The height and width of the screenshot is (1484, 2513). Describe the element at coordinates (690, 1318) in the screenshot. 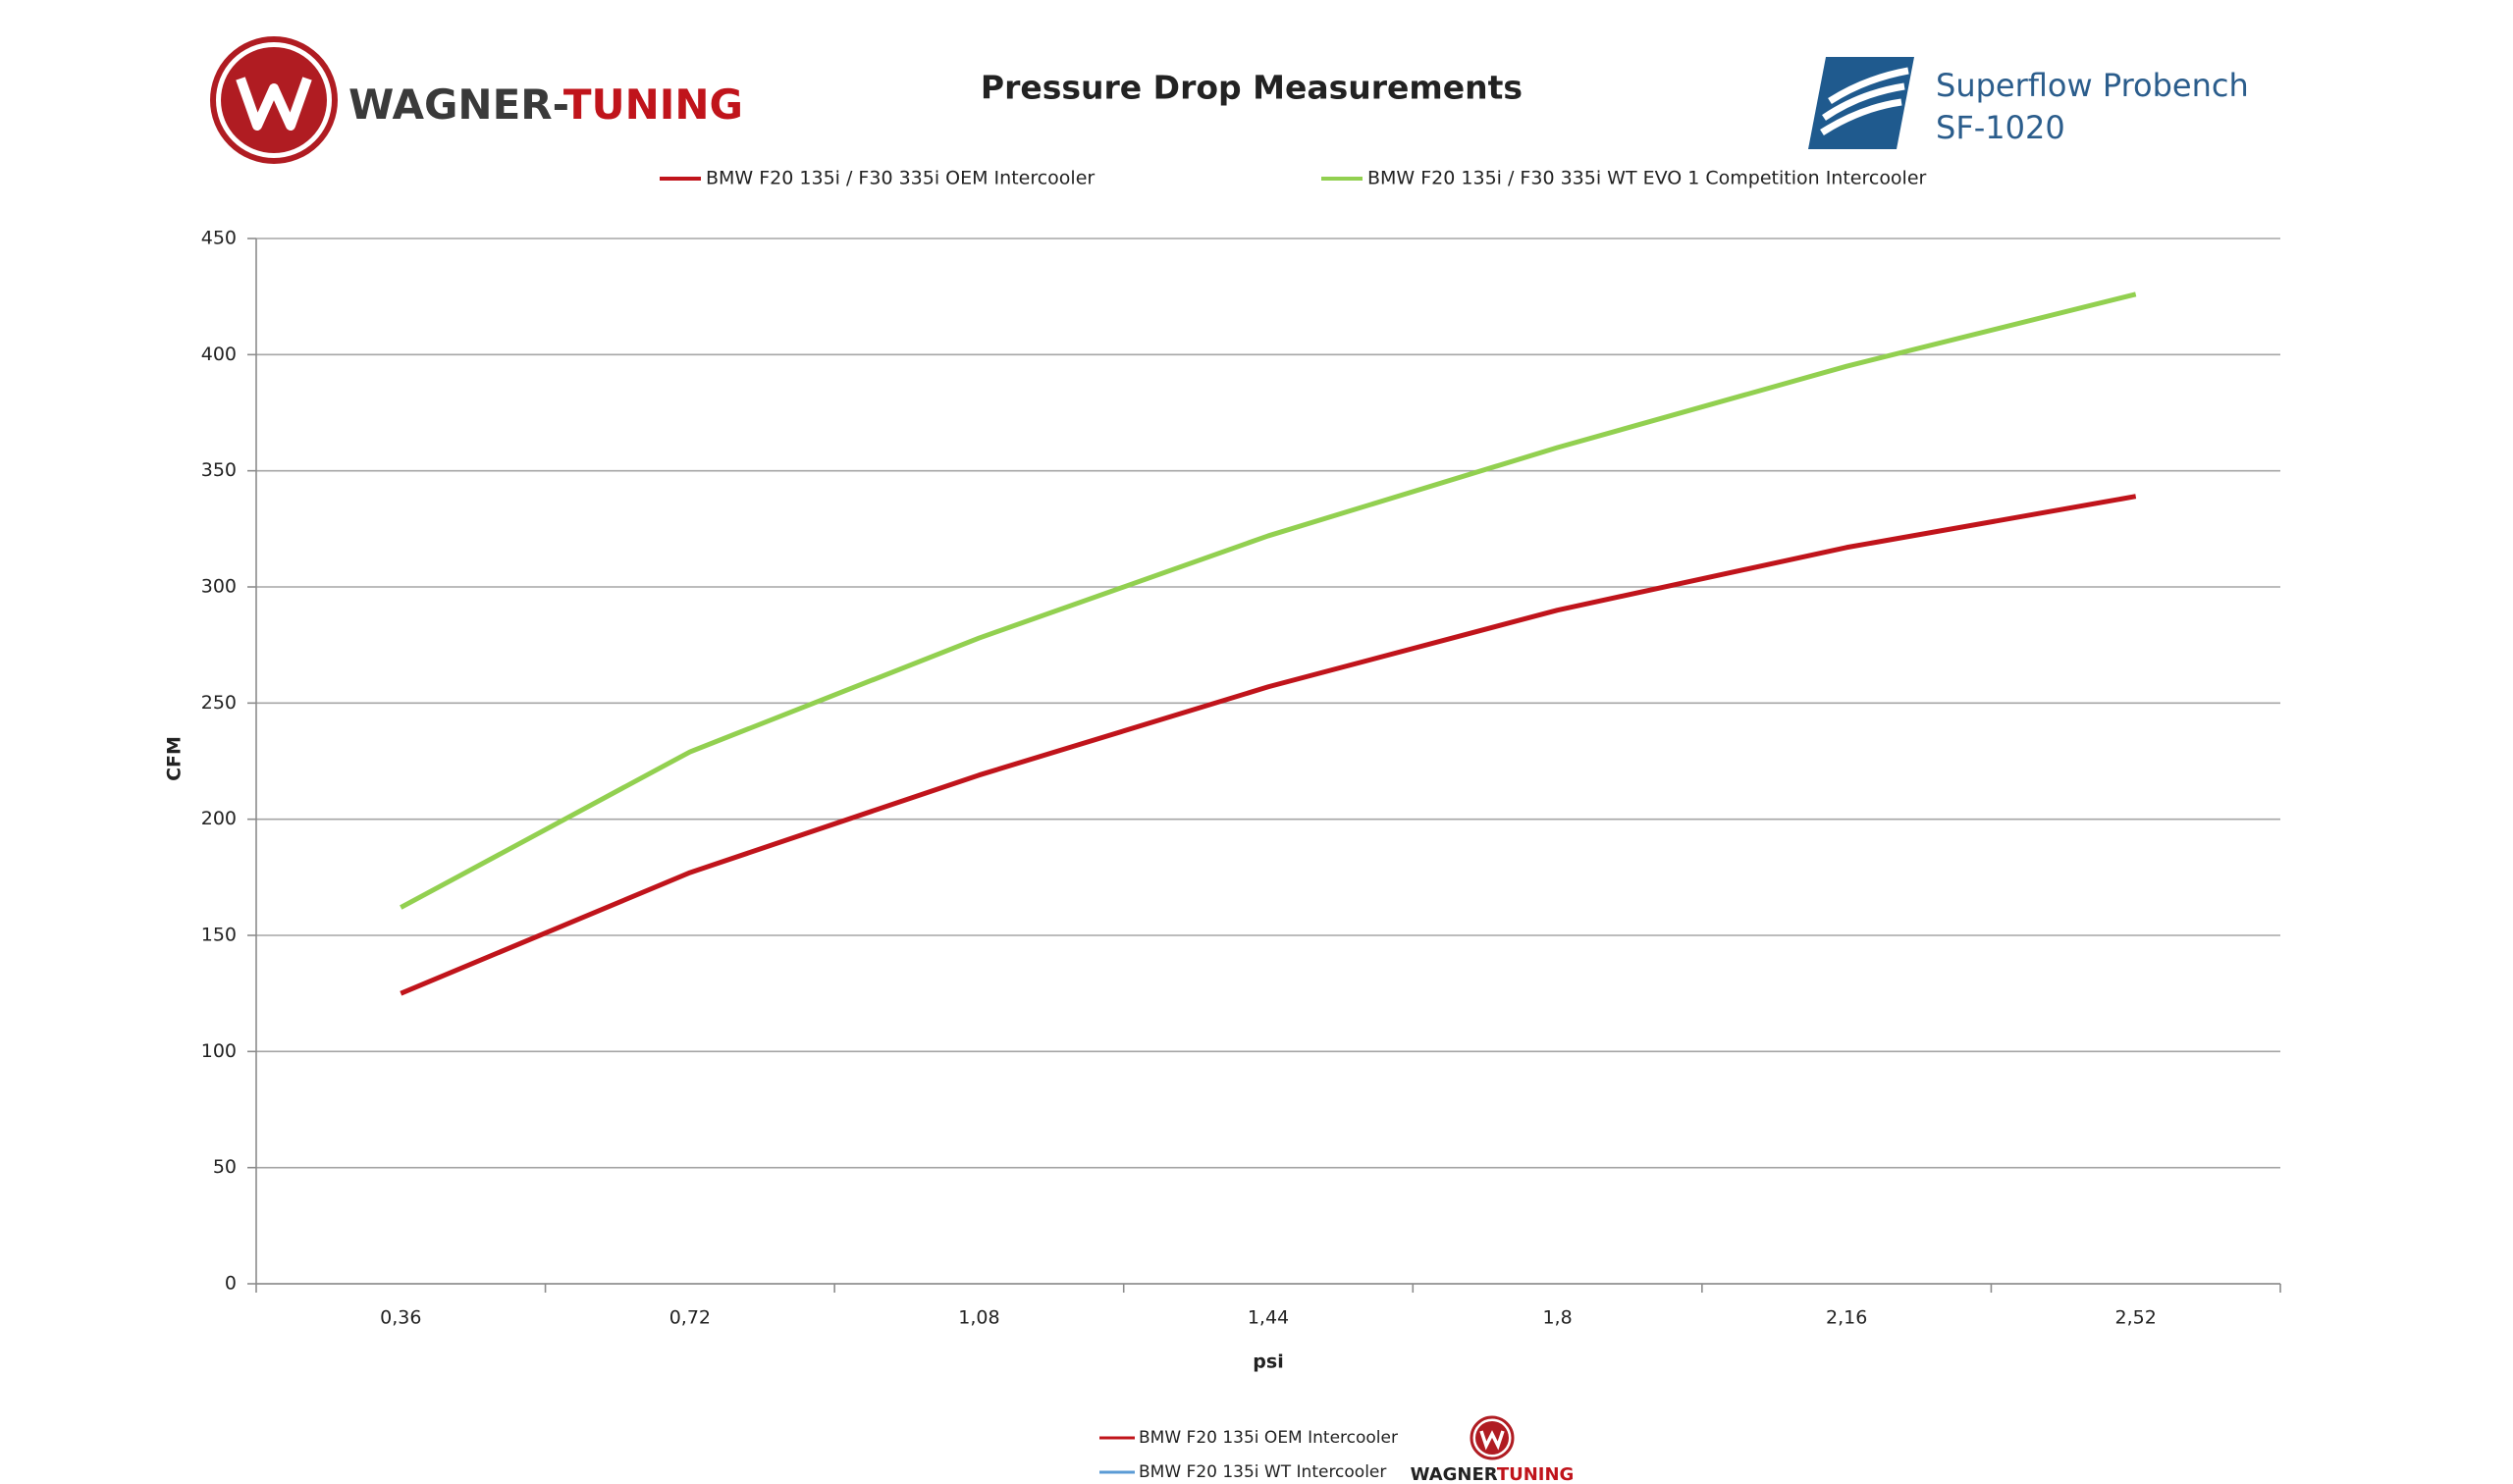

I see `x-tick-label: 0,72` at that location.